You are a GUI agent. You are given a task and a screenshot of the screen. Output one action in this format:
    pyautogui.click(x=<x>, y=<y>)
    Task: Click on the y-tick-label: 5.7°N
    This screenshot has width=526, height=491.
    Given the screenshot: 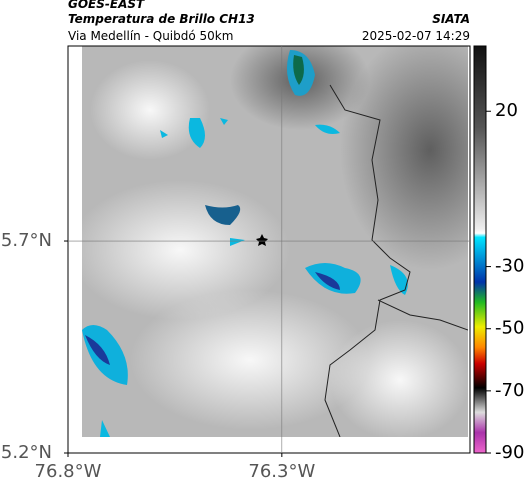 What is the action you would take?
    pyautogui.click(x=26, y=240)
    